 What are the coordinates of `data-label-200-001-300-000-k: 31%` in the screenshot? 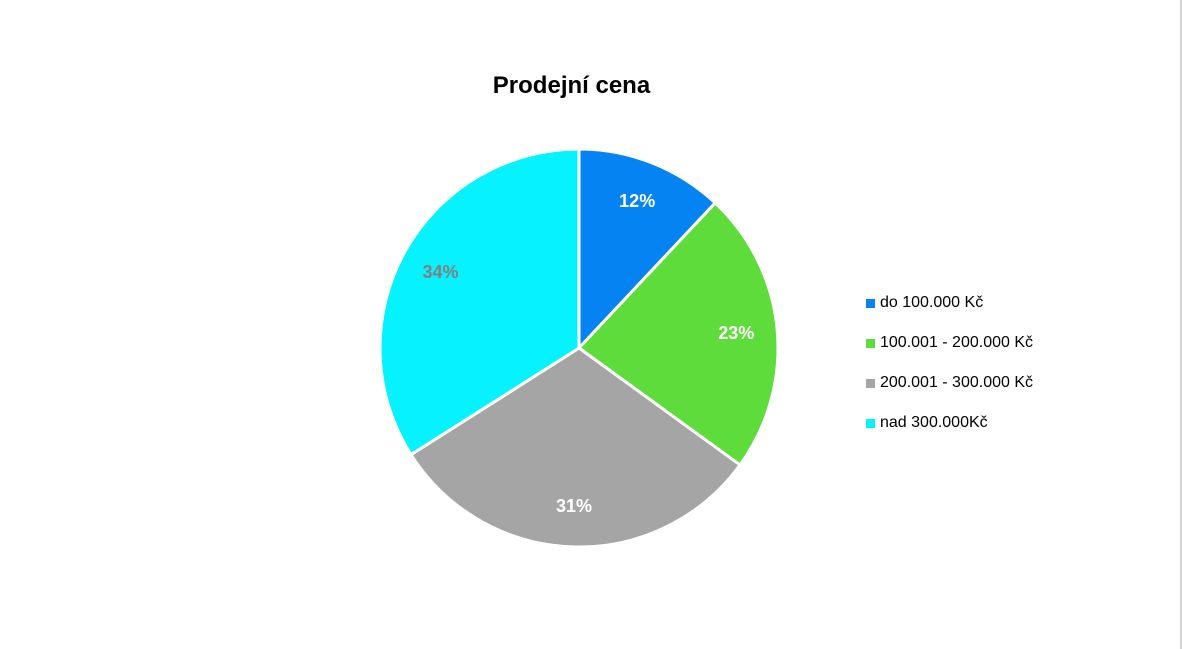 It's located at (574, 506).